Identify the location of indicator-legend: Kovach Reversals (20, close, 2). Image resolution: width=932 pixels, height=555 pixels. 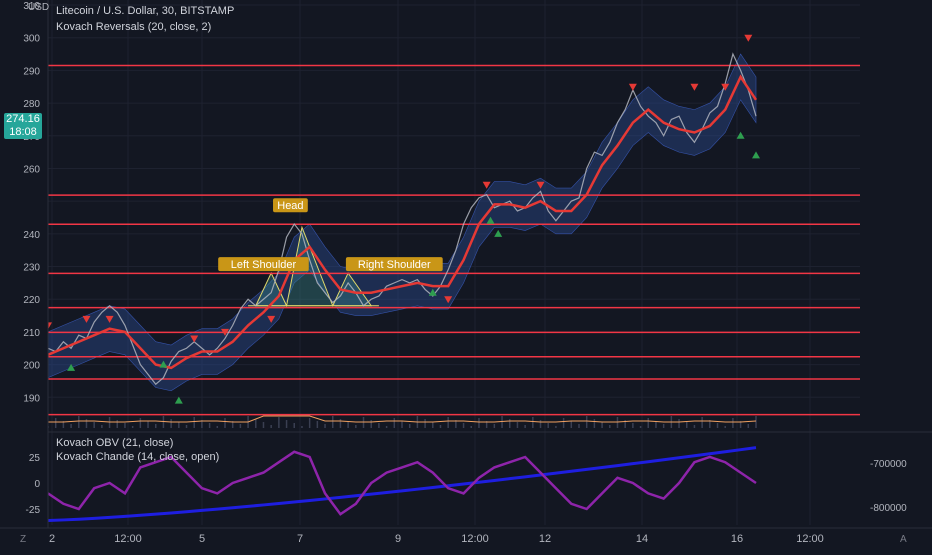
(134, 27).